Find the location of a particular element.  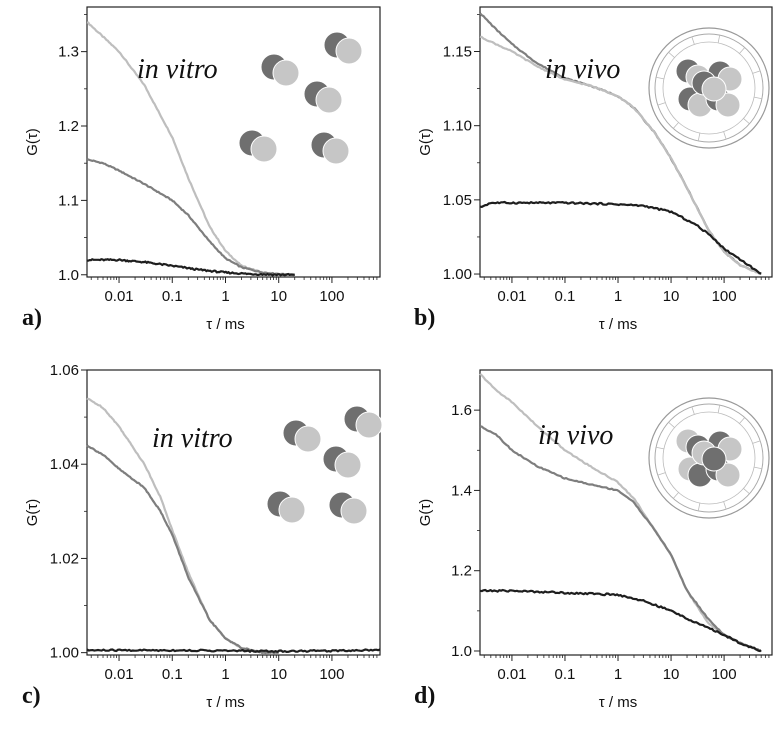

y-tick-label: 1.02 is located at coordinates (64, 558).